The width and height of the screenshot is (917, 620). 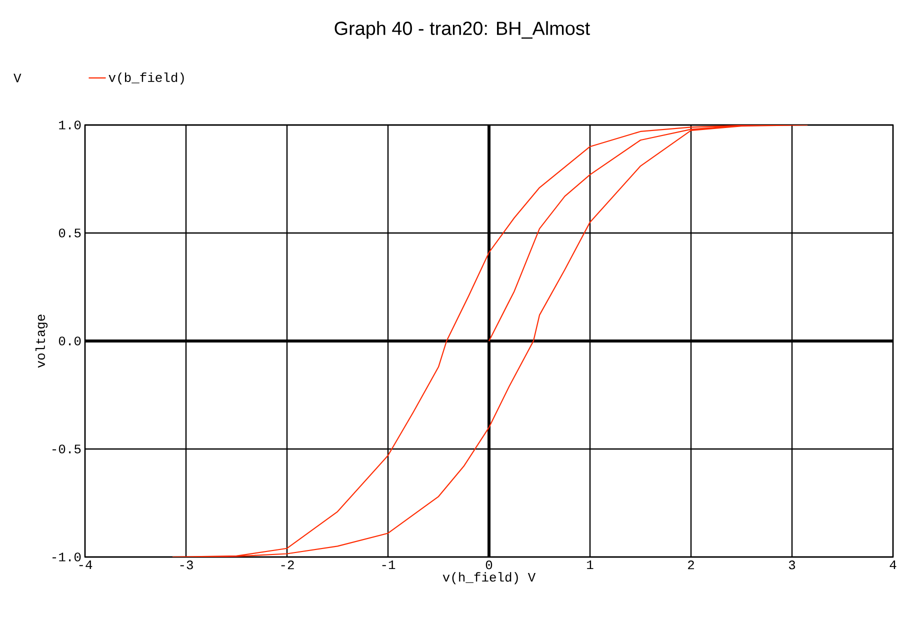 I want to click on y-axis-title: voltage, so click(x=41, y=341).